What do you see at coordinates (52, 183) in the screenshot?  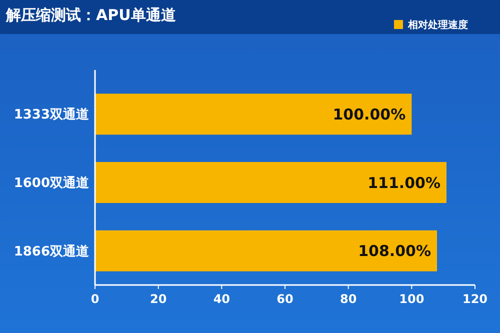 I see `y-tick-label: 1600双通道` at bounding box center [52, 183].